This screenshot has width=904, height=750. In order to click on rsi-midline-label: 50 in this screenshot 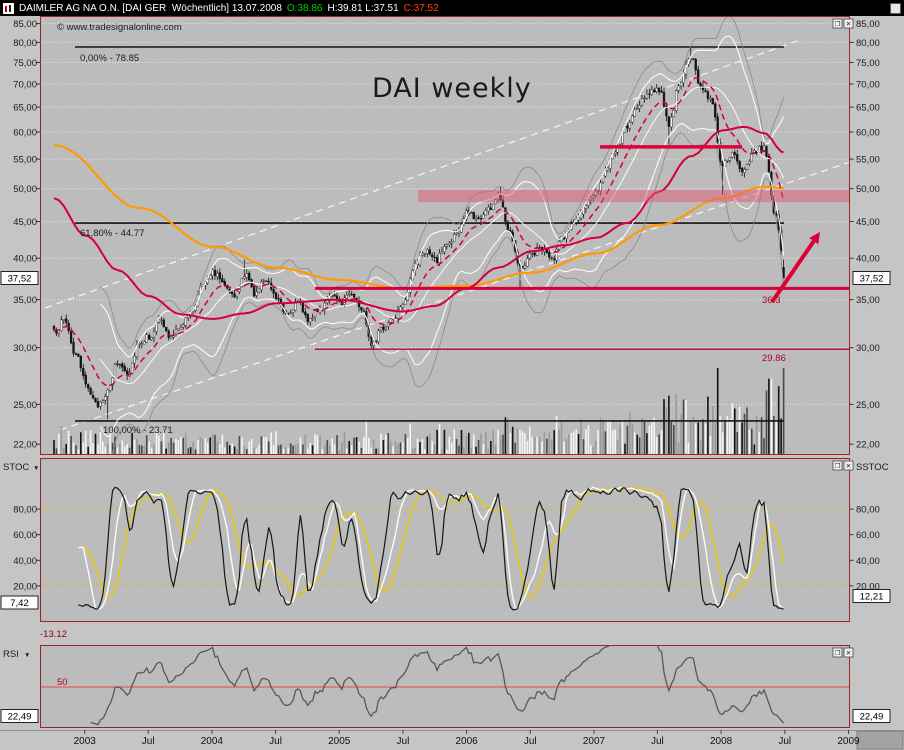, I will do `click(62, 682)`.